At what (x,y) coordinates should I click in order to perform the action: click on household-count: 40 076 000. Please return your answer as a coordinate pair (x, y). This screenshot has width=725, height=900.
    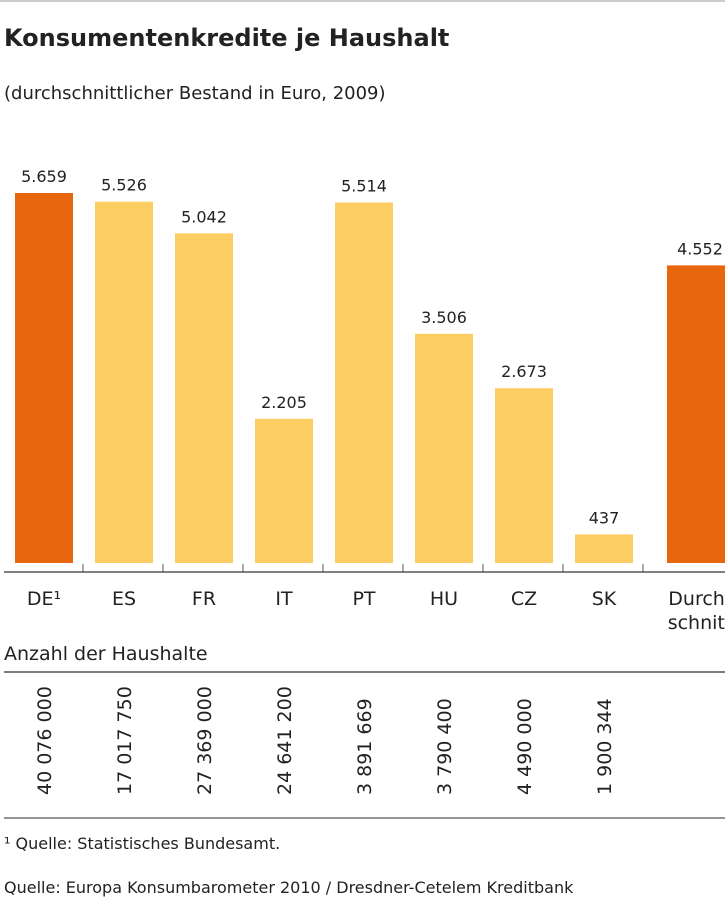
    Looking at the image, I should click on (45, 740).